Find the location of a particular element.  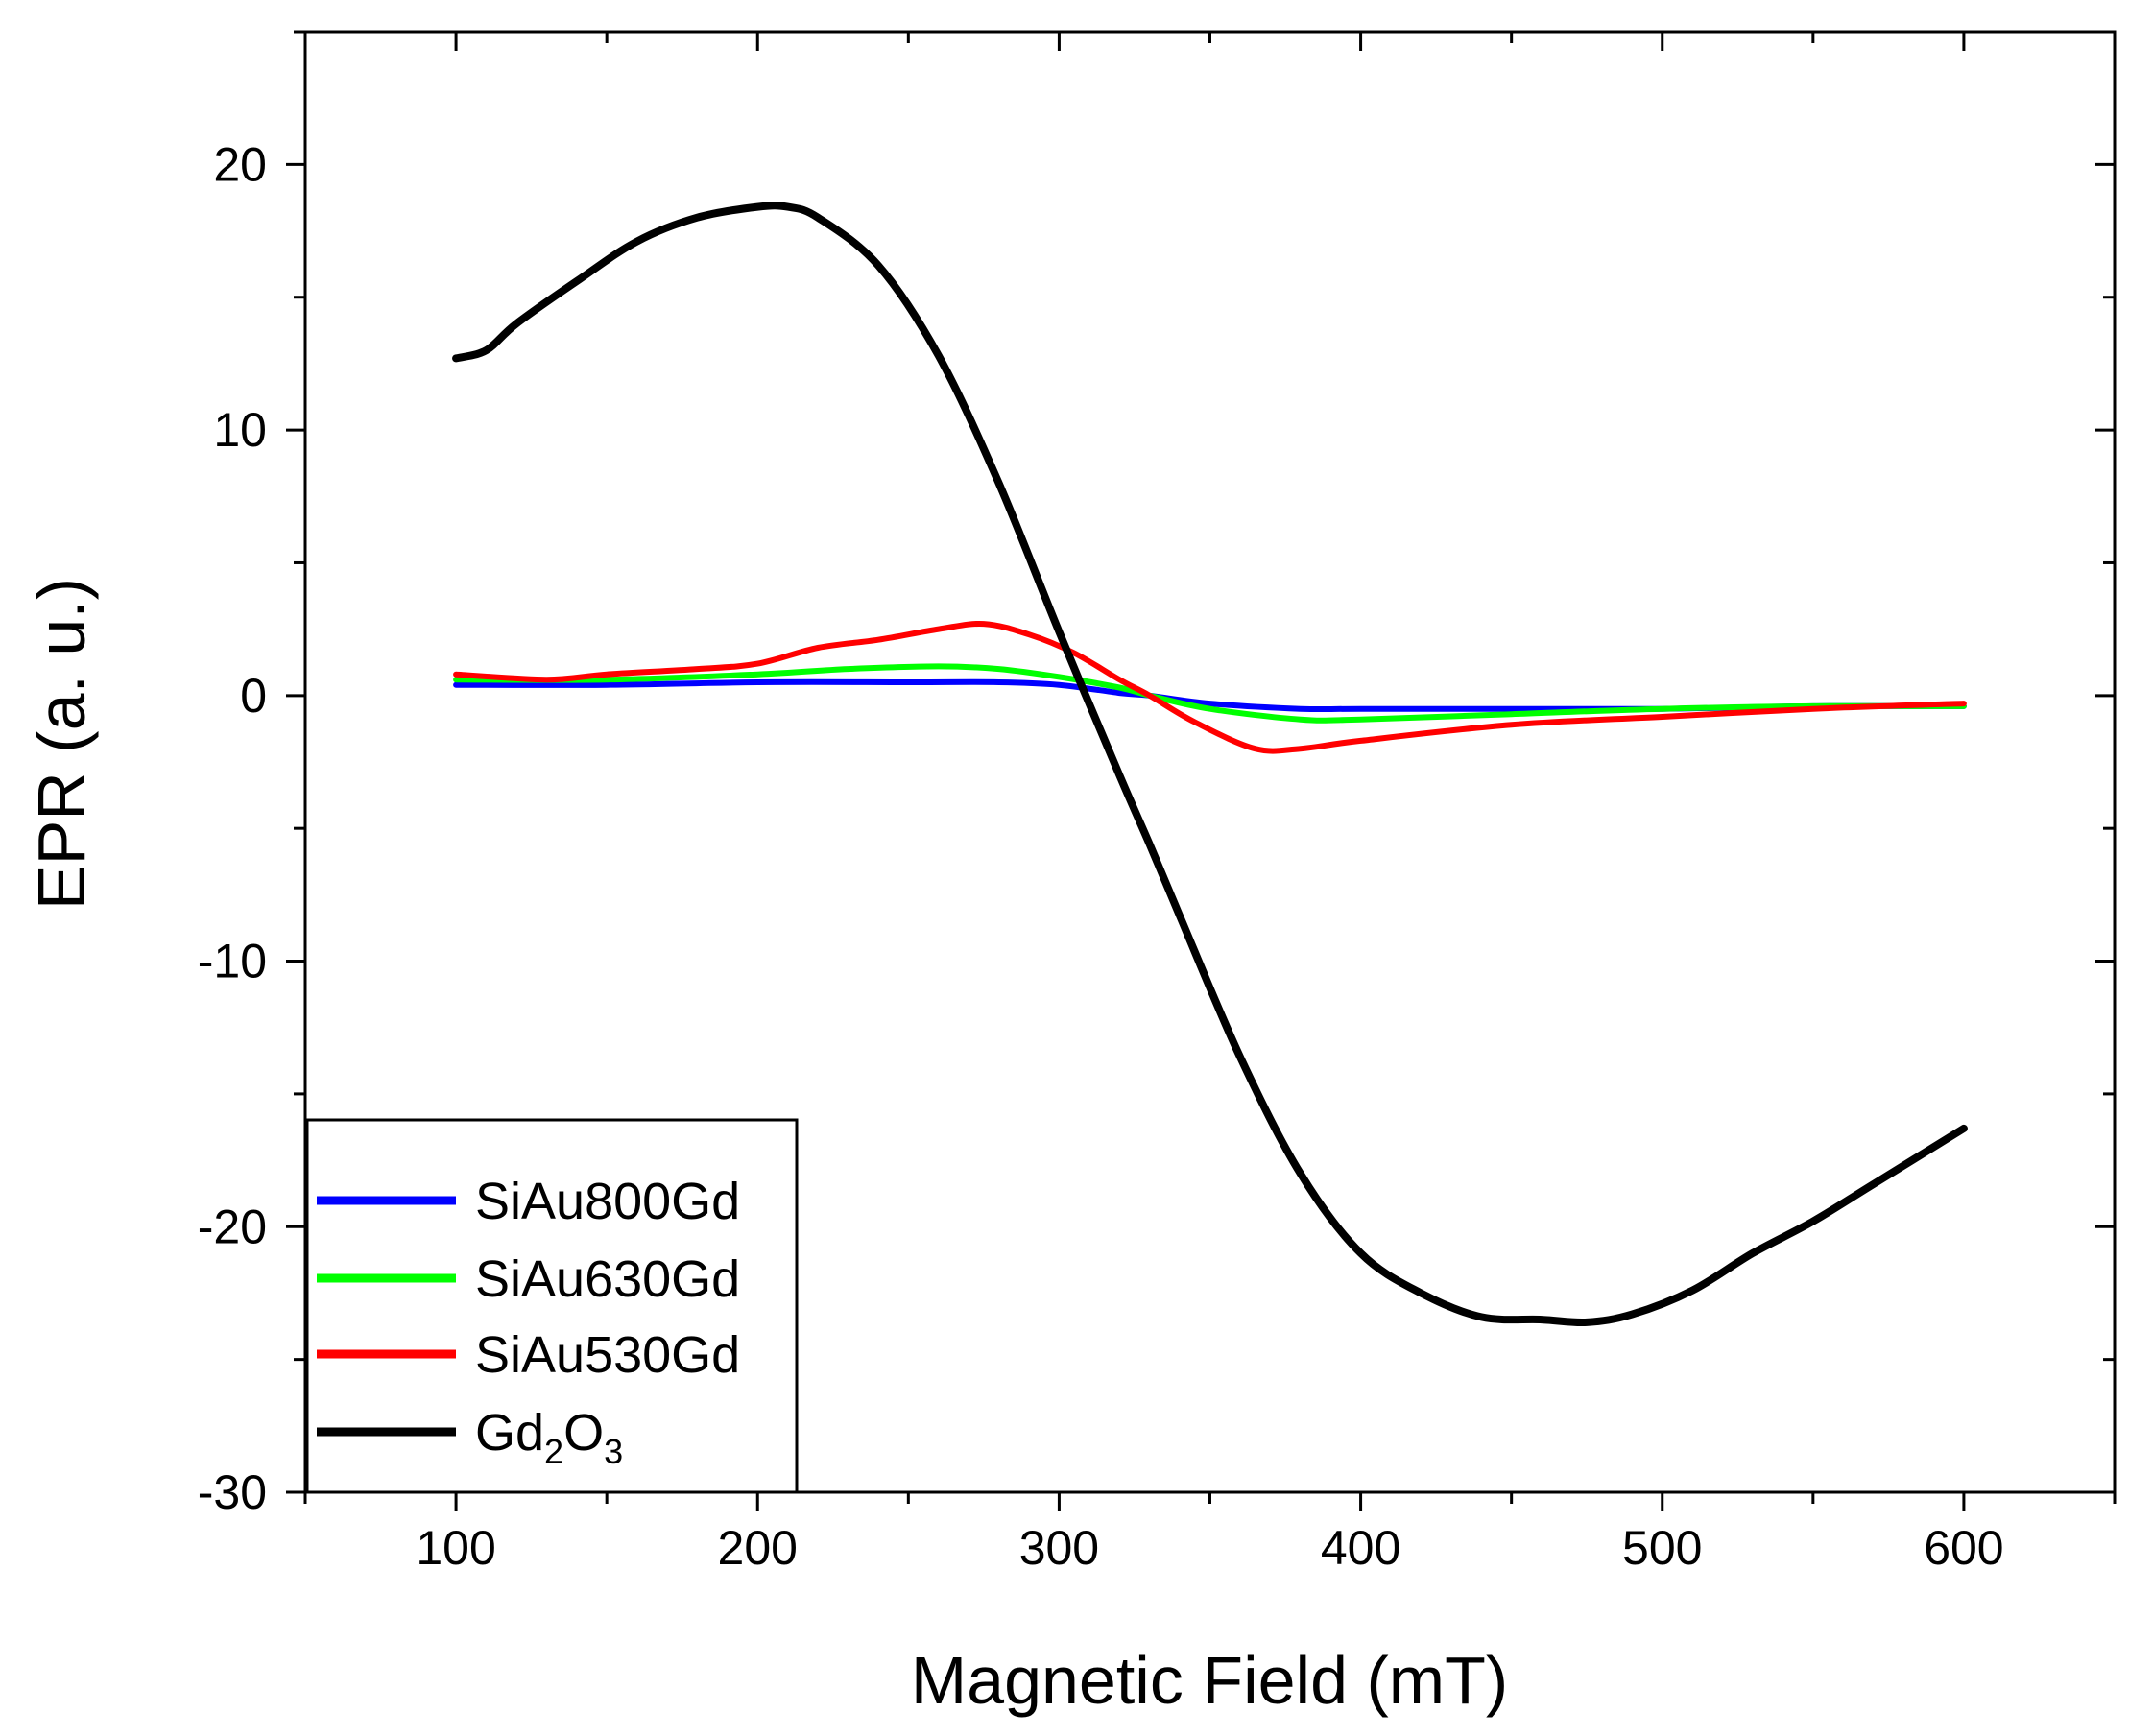

x-tick-label: 600 is located at coordinates (1963, 1548).